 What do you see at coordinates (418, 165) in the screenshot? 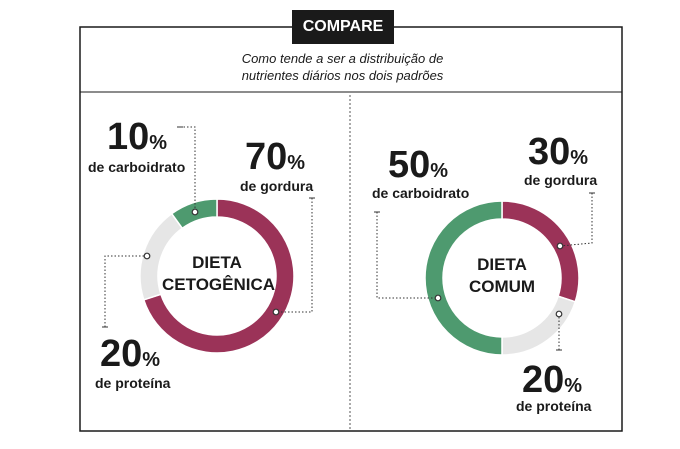
I see `value-label: 50%` at bounding box center [418, 165].